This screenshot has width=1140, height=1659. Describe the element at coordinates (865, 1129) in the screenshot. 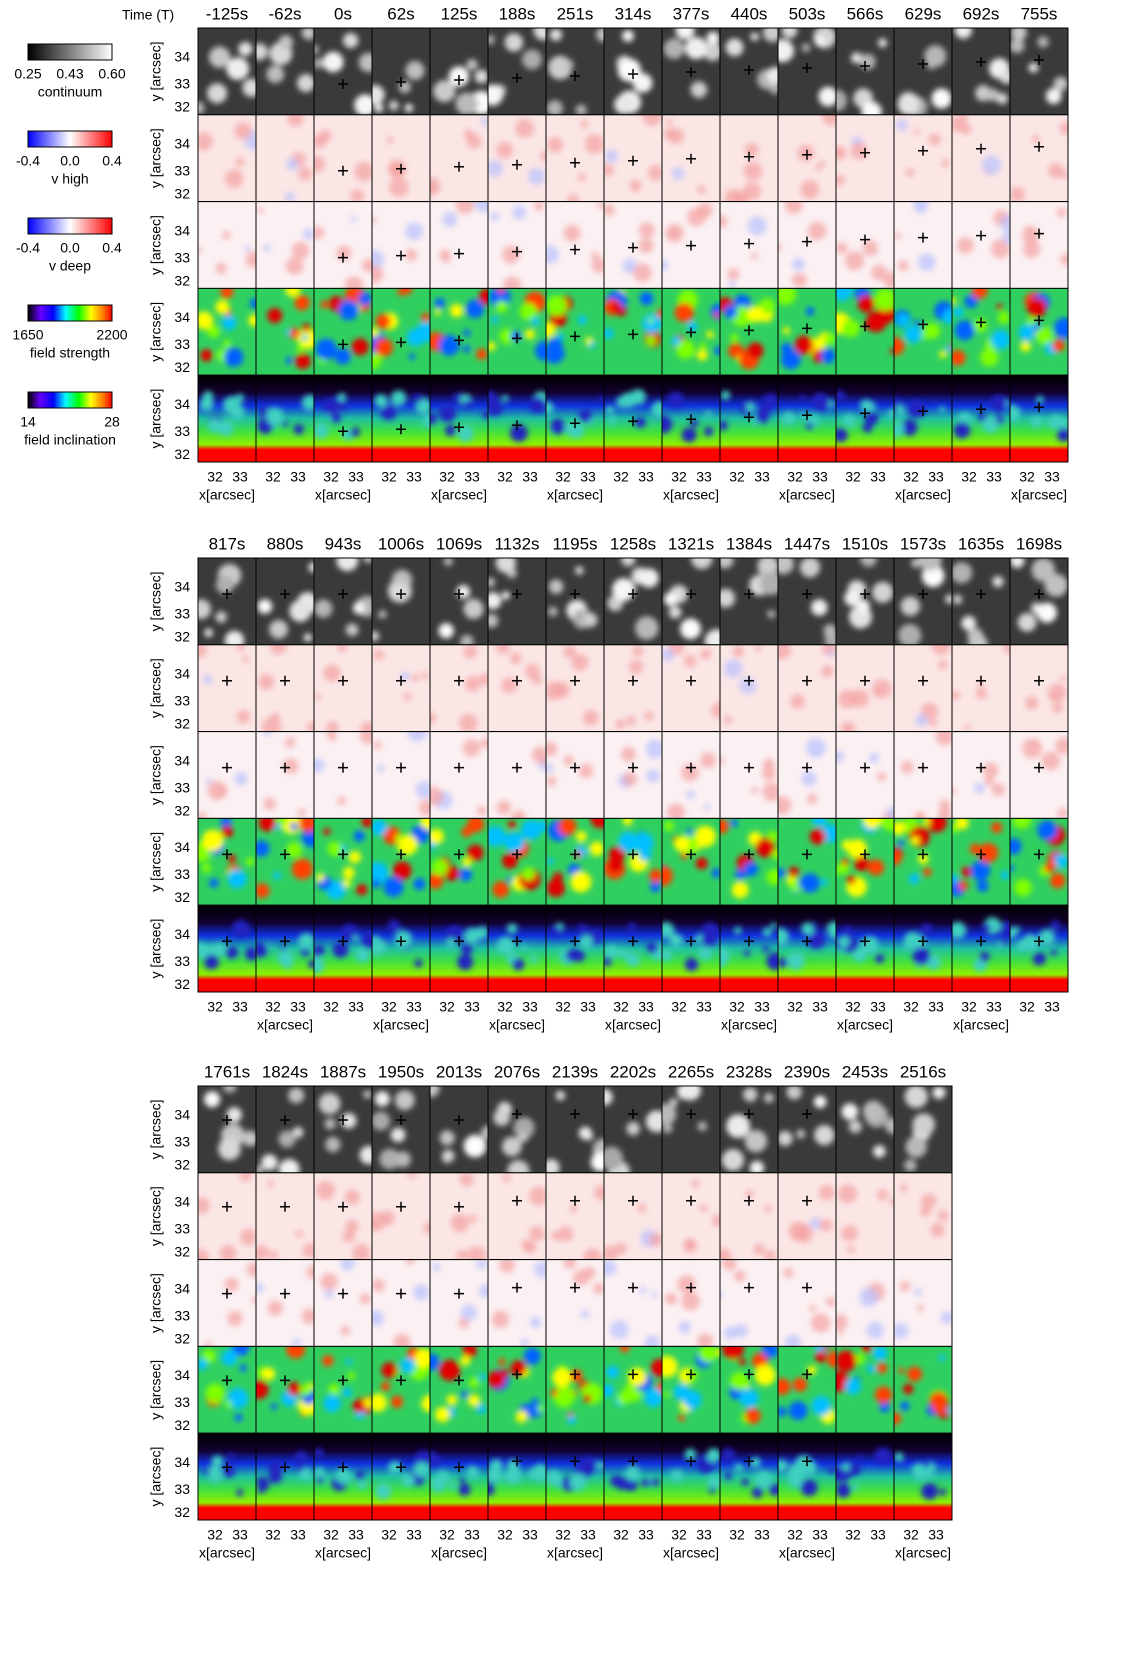

I see `bg` at that location.